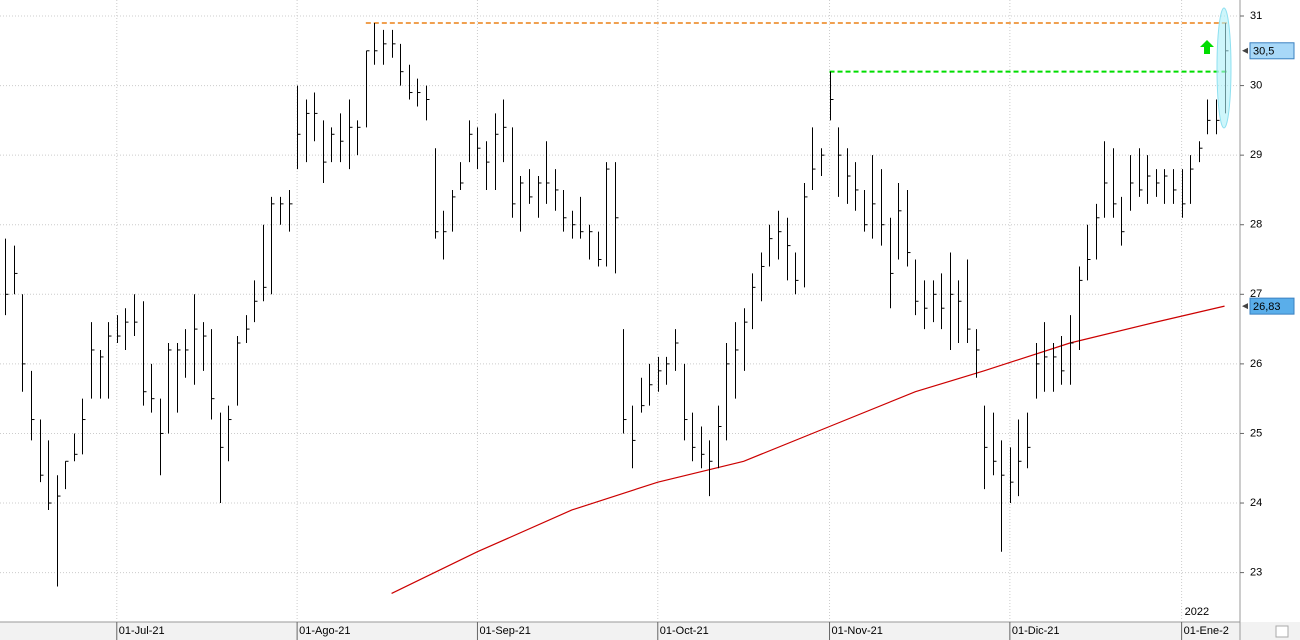 This screenshot has width=1300, height=640. Describe the element at coordinates (1206, 631) in the screenshot. I see `x-tick-label: 01-Ene-2` at that location.